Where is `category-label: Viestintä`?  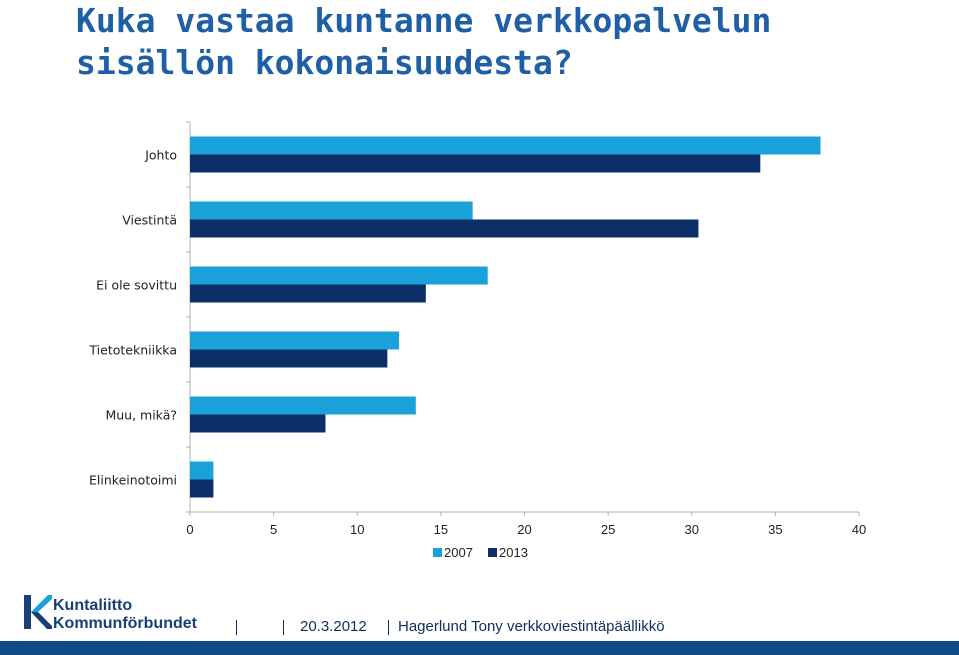
category-label: Viestintä is located at coordinates (149, 220).